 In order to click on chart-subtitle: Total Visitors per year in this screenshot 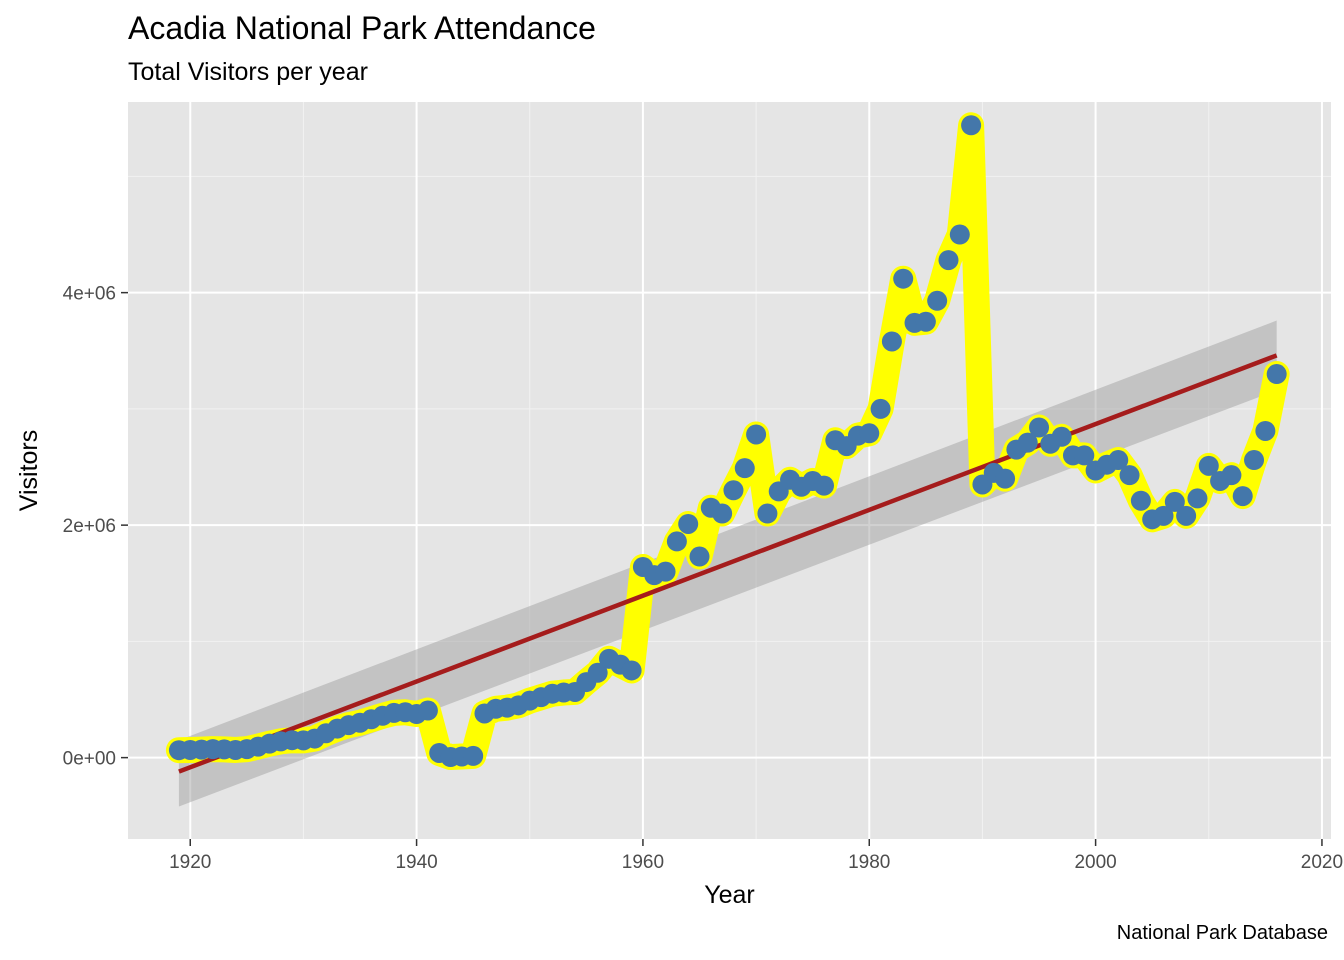, I will do `click(248, 72)`.